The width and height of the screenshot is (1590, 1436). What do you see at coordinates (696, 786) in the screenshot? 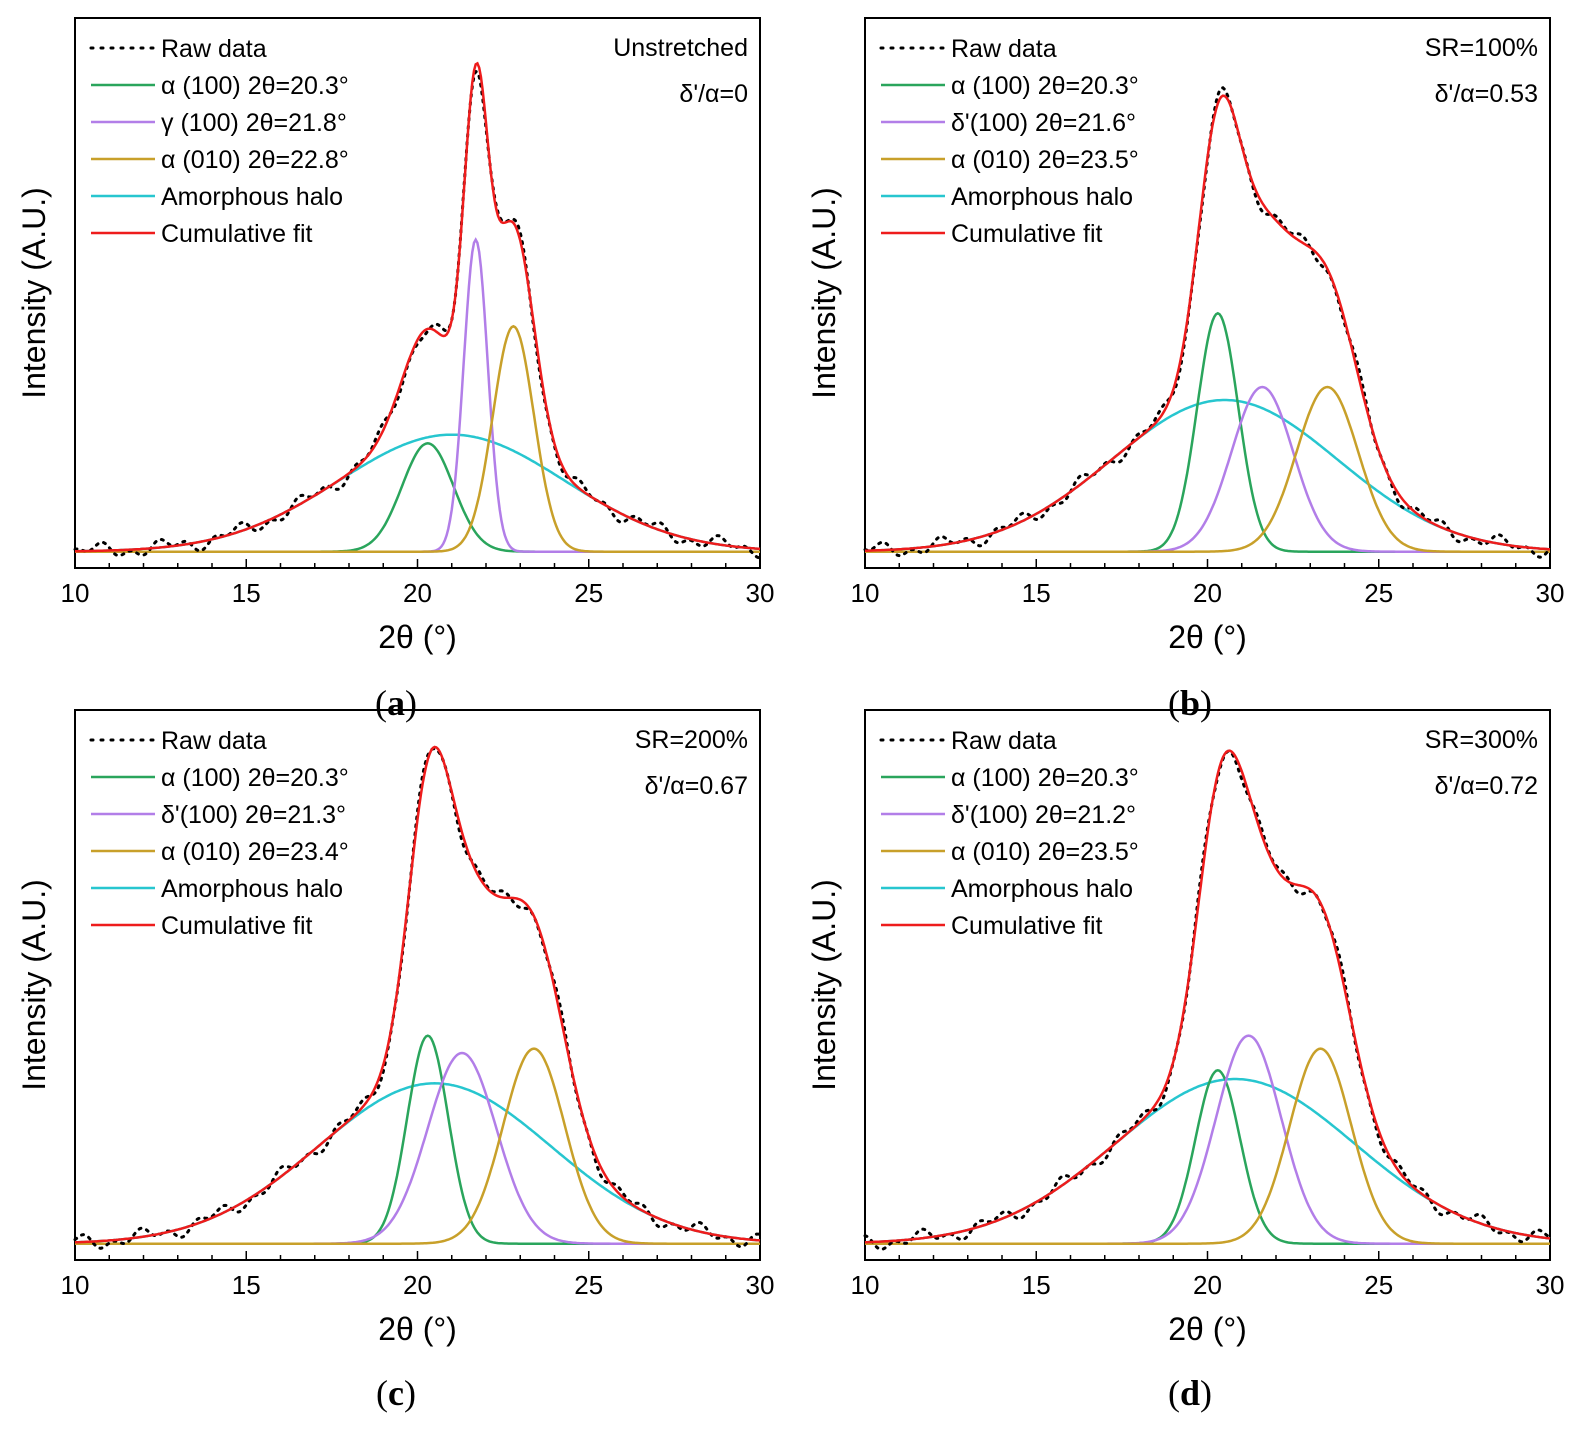
I see `panel-annotation: δ'/α=0.67` at bounding box center [696, 786].